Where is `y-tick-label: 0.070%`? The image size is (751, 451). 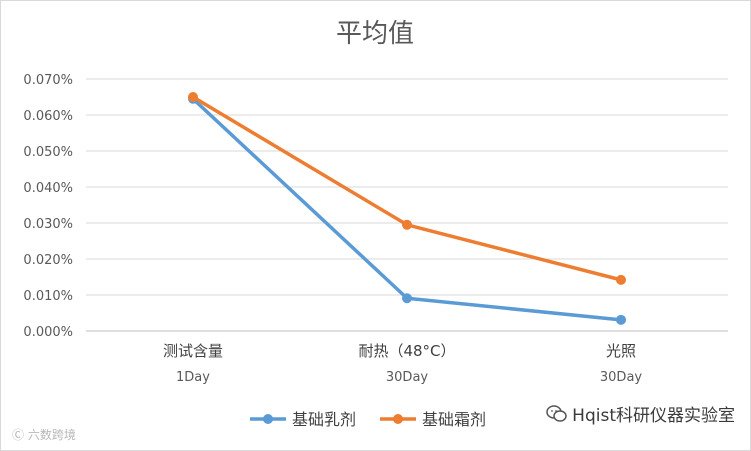
y-tick-label: 0.070% is located at coordinates (48, 80).